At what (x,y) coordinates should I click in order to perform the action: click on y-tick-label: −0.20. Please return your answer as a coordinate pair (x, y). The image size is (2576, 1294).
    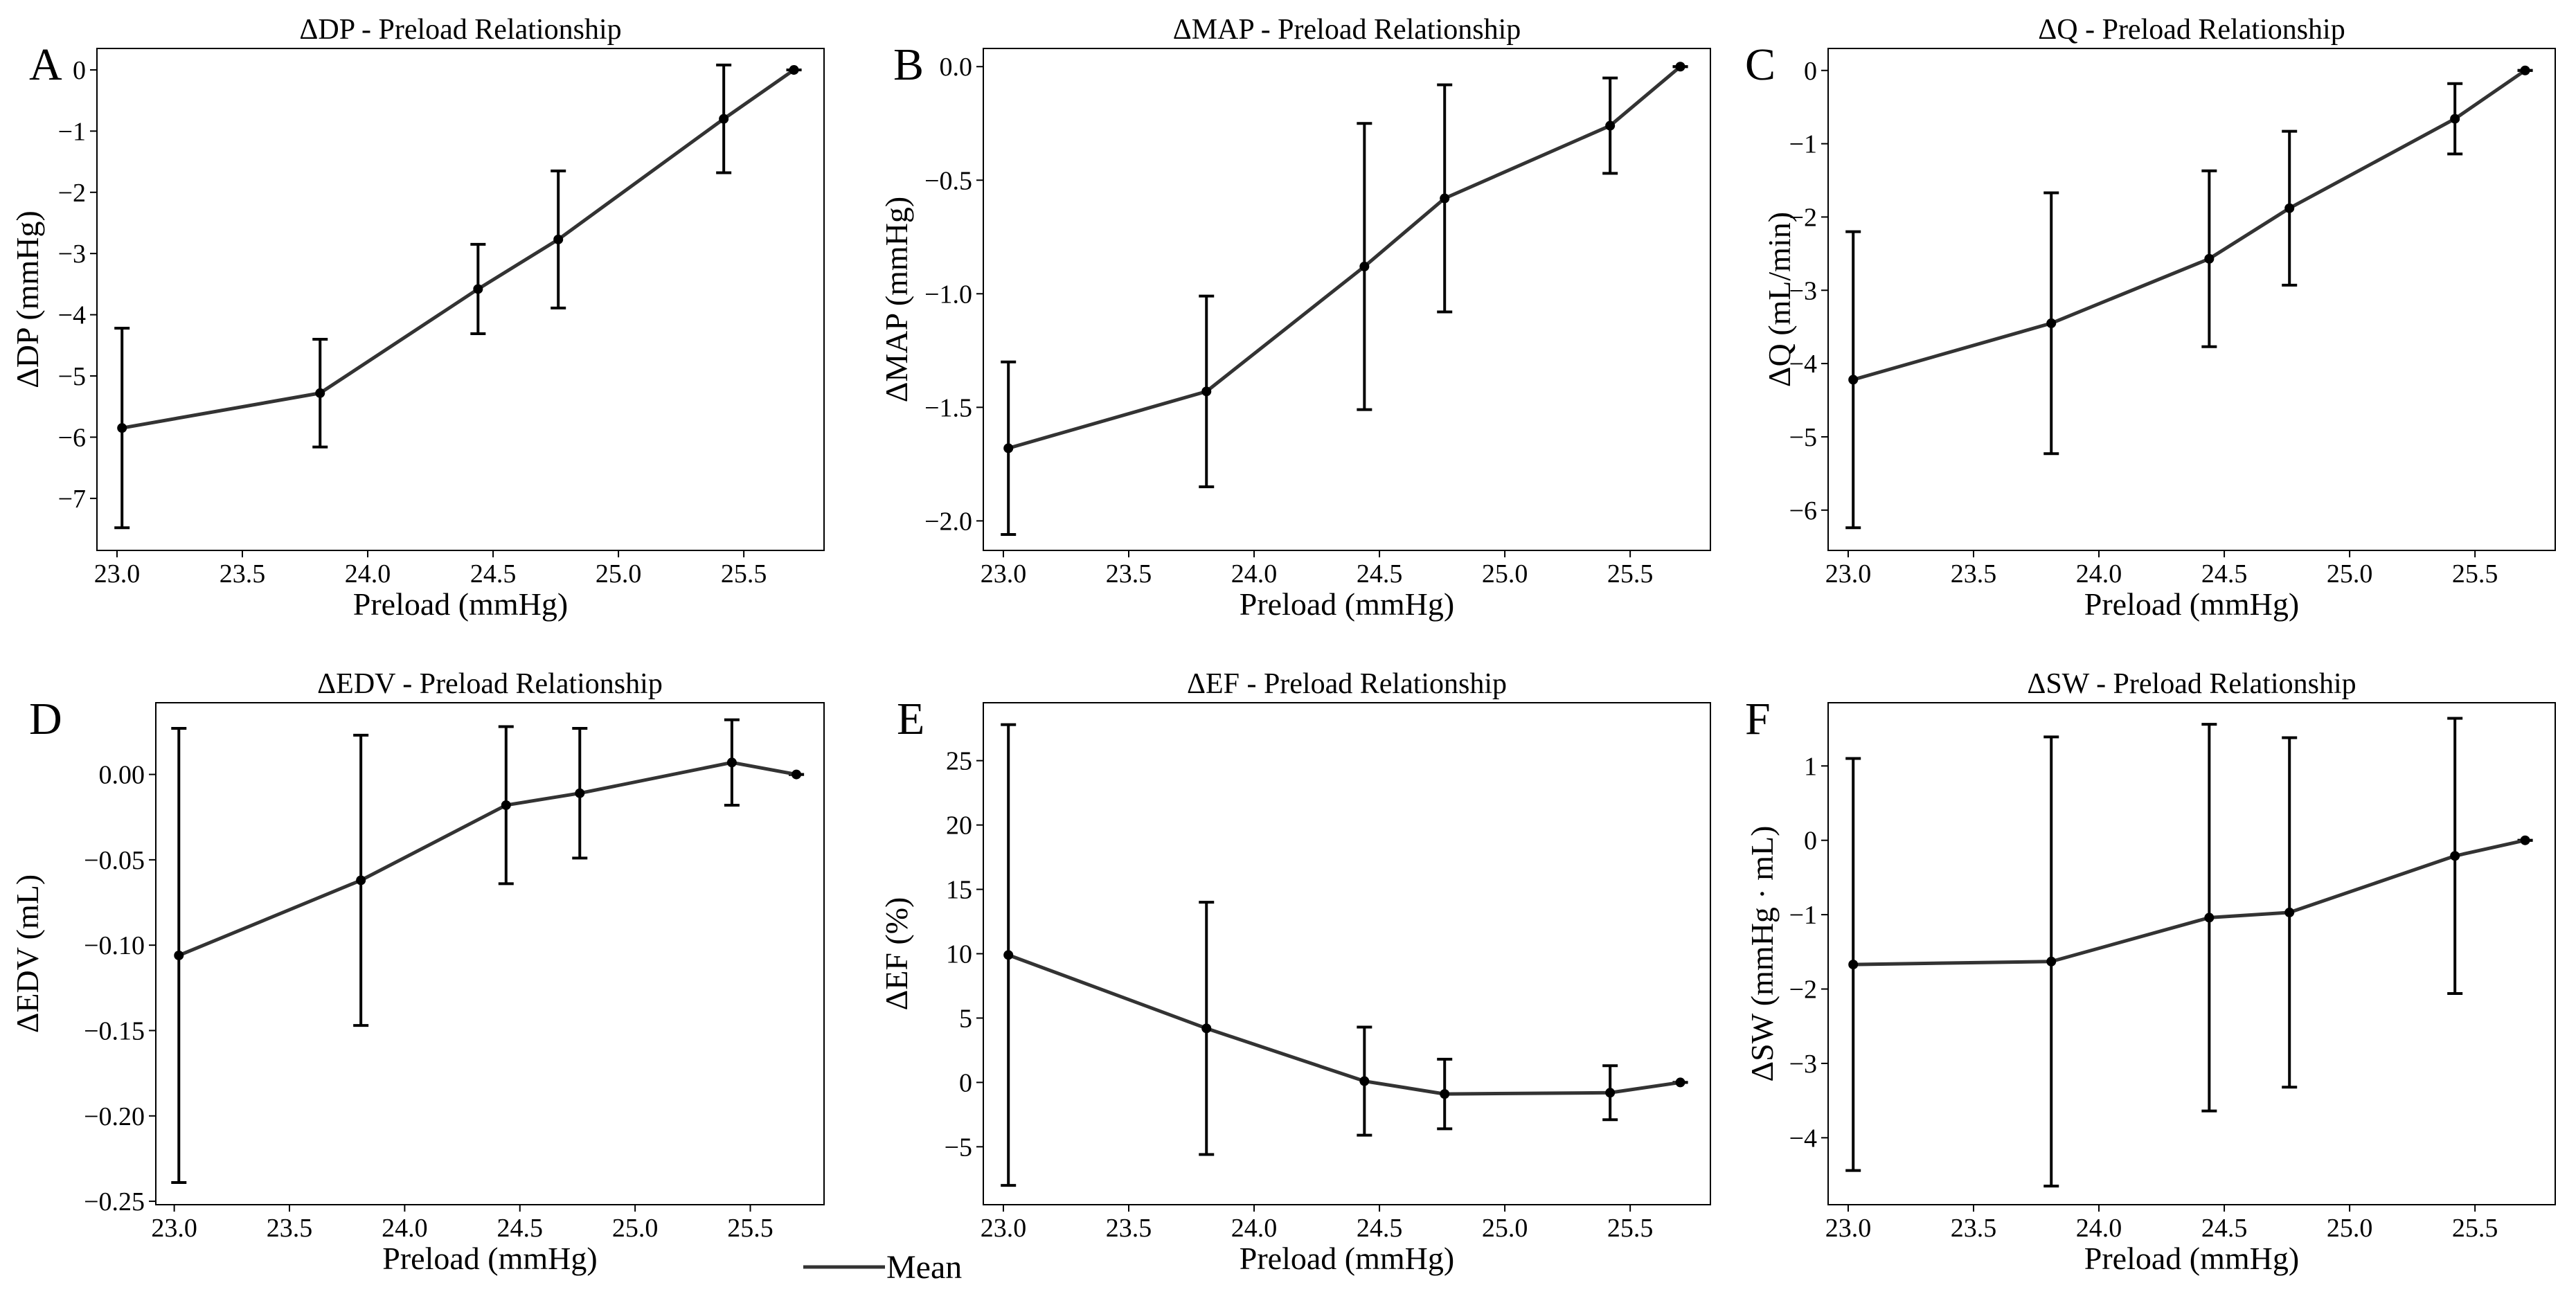
    Looking at the image, I should click on (114, 1116).